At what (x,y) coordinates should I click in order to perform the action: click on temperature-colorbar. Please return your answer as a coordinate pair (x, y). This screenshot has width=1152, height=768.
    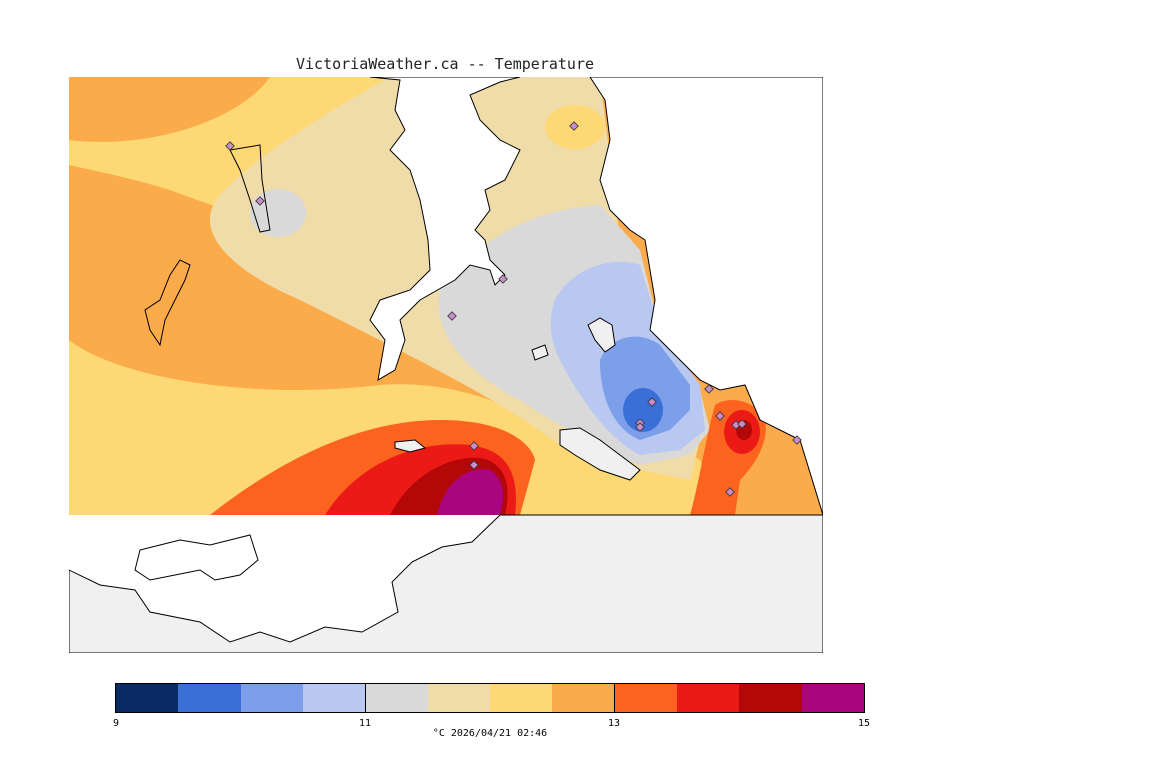
    Looking at the image, I should click on (490, 698).